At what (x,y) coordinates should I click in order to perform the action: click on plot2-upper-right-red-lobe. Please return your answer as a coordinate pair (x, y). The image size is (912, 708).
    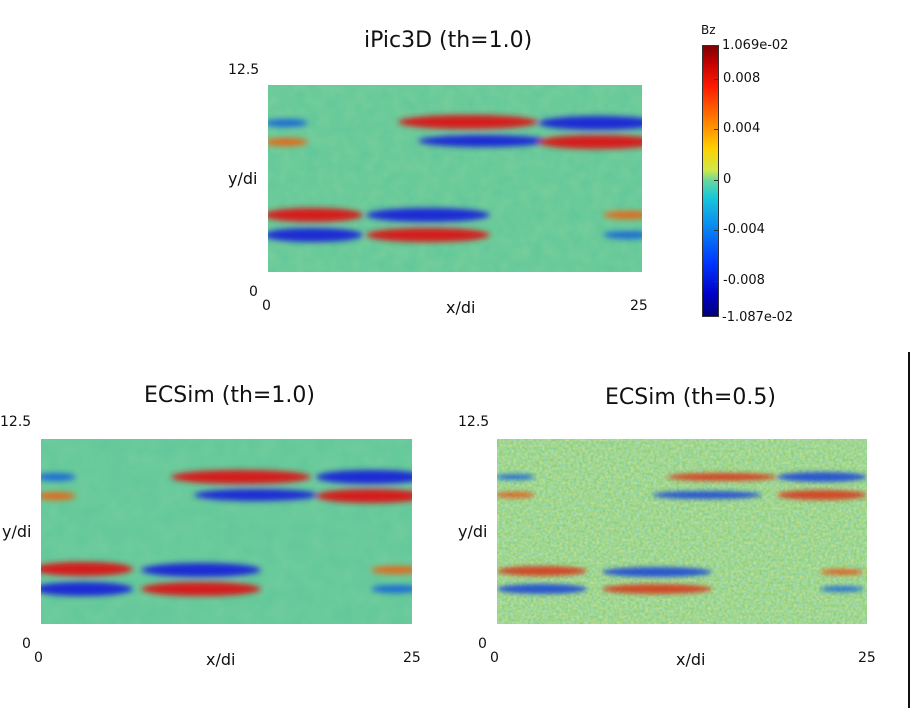
    Looking at the image, I should click on (364, 496).